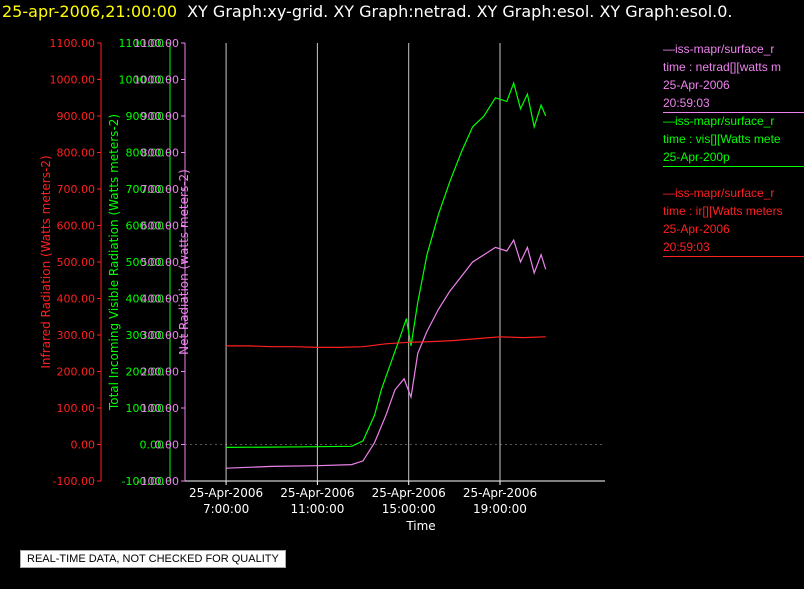 The image size is (804, 589). Describe the element at coordinates (686, 103) in the screenshot. I see `legend-net-line: 20:59:03` at that location.